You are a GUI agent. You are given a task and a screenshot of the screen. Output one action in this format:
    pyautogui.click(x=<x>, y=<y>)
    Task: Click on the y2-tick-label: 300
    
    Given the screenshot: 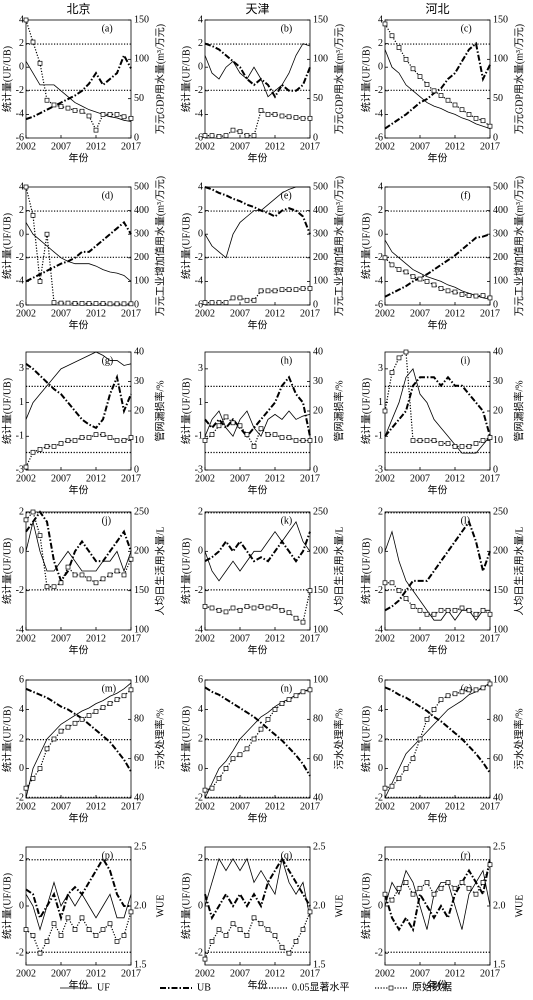 What is the action you would take?
    pyautogui.click(x=141, y=233)
    